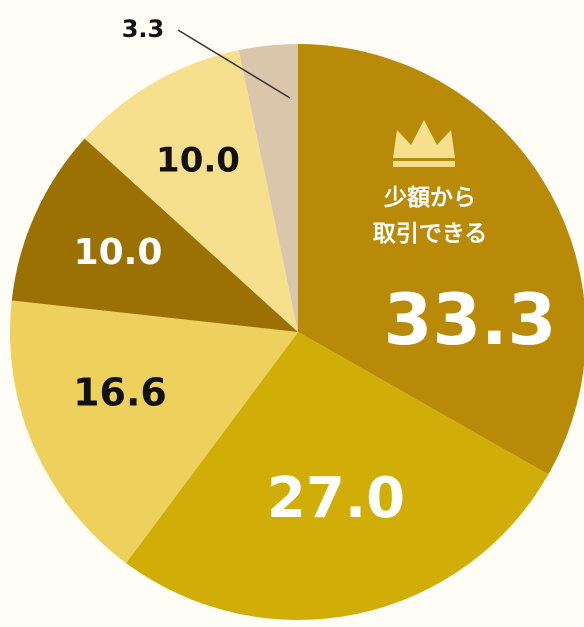 Image resolution: width=584 pixels, height=627 pixels. What do you see at coordinates (120, 393) in the screenshot?
I see `value-label: 16.6` at bounding box center [120, 393].